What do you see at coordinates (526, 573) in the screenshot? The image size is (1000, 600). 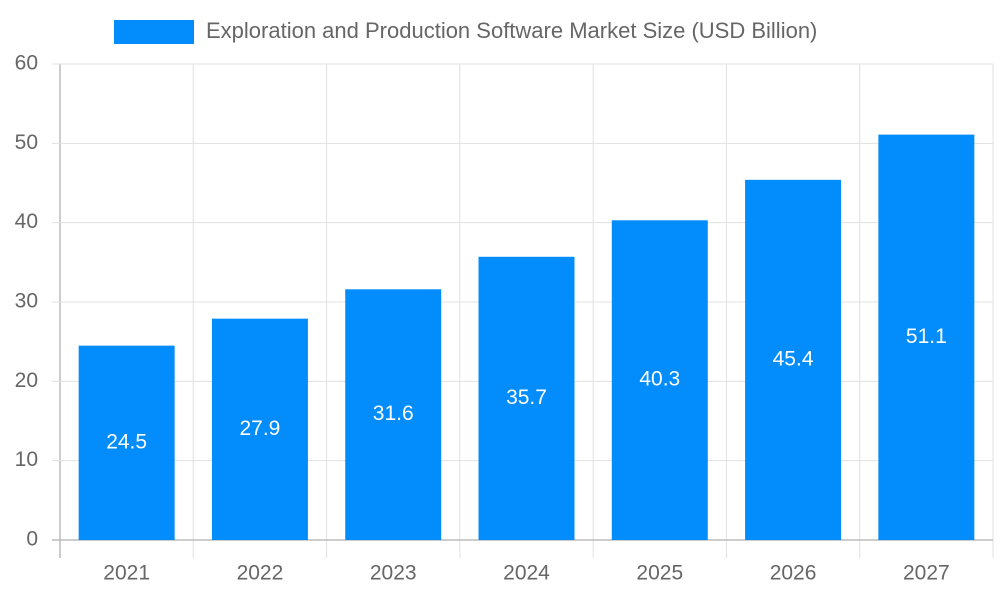 I see `x-tick-label: 2024` at bounding box center [526, 573].